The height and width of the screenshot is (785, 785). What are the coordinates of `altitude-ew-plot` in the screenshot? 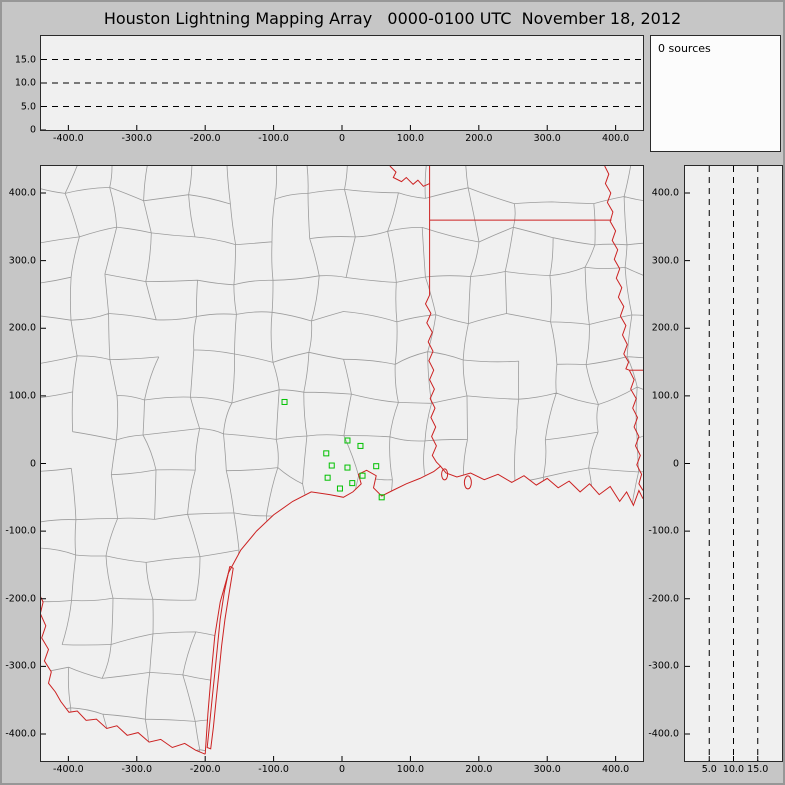 It's located at (342, 94).